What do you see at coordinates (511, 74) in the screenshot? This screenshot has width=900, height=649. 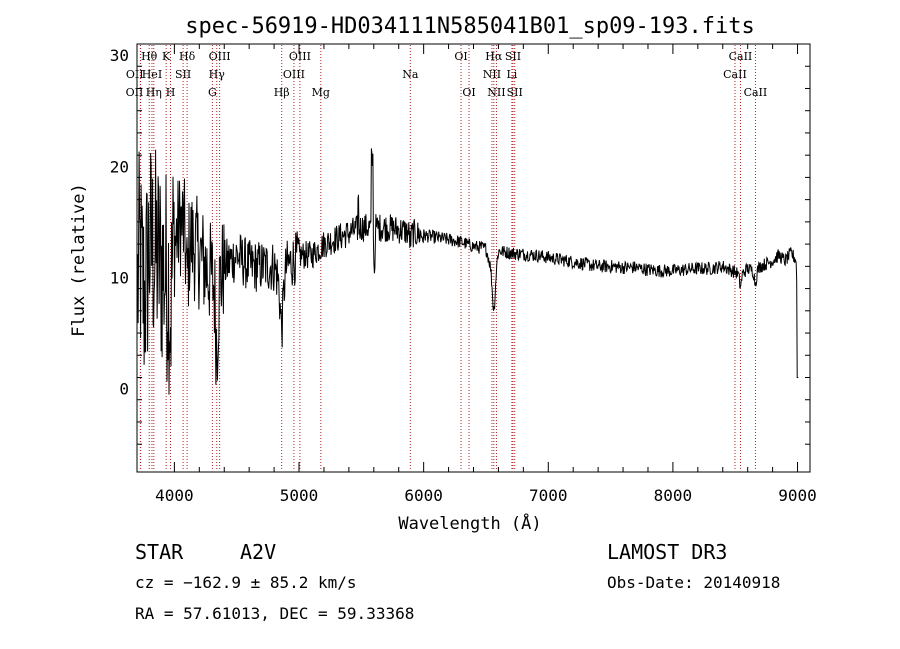 I see `line-marker-label: Li` at bounding box center [511, 74].